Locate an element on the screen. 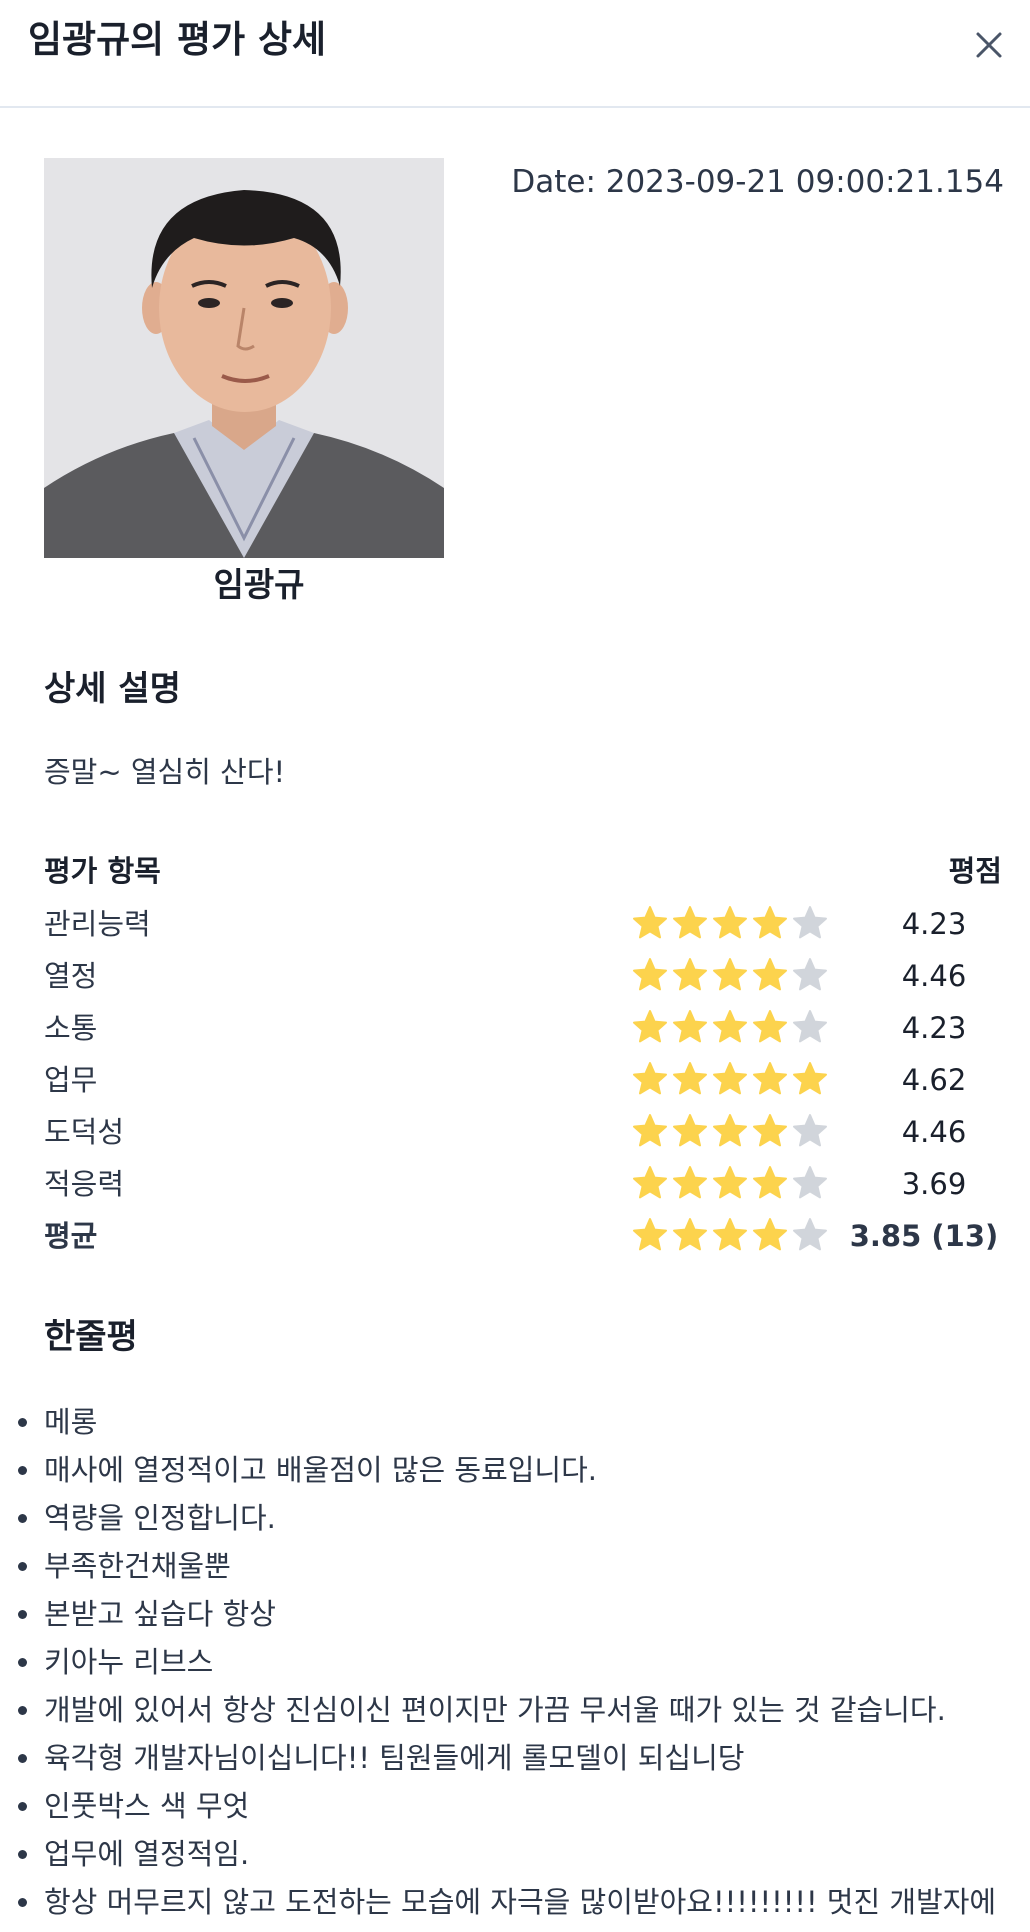 The height and width of the screenshot is (1932, 1030). rating-table-header: 평가 항목 평점 is located at coordinates (523, 871).